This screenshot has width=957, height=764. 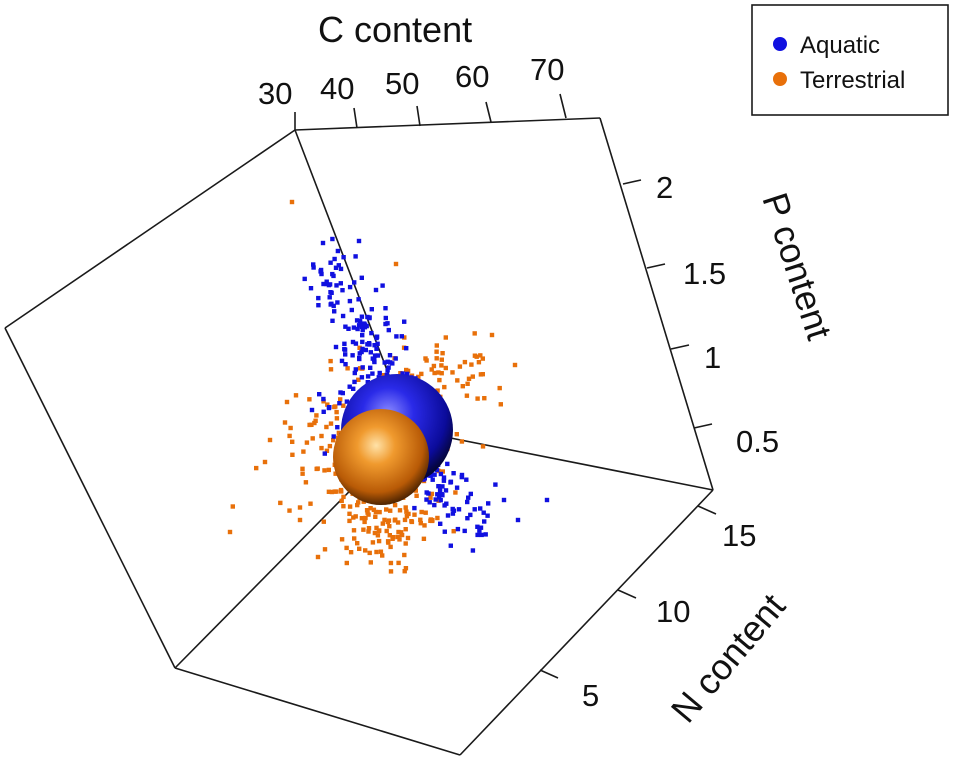 What do you see at coordinates (797, 266) in the screenshot?
I see `p-axis-title: P content` at bounding box center [797, 266].